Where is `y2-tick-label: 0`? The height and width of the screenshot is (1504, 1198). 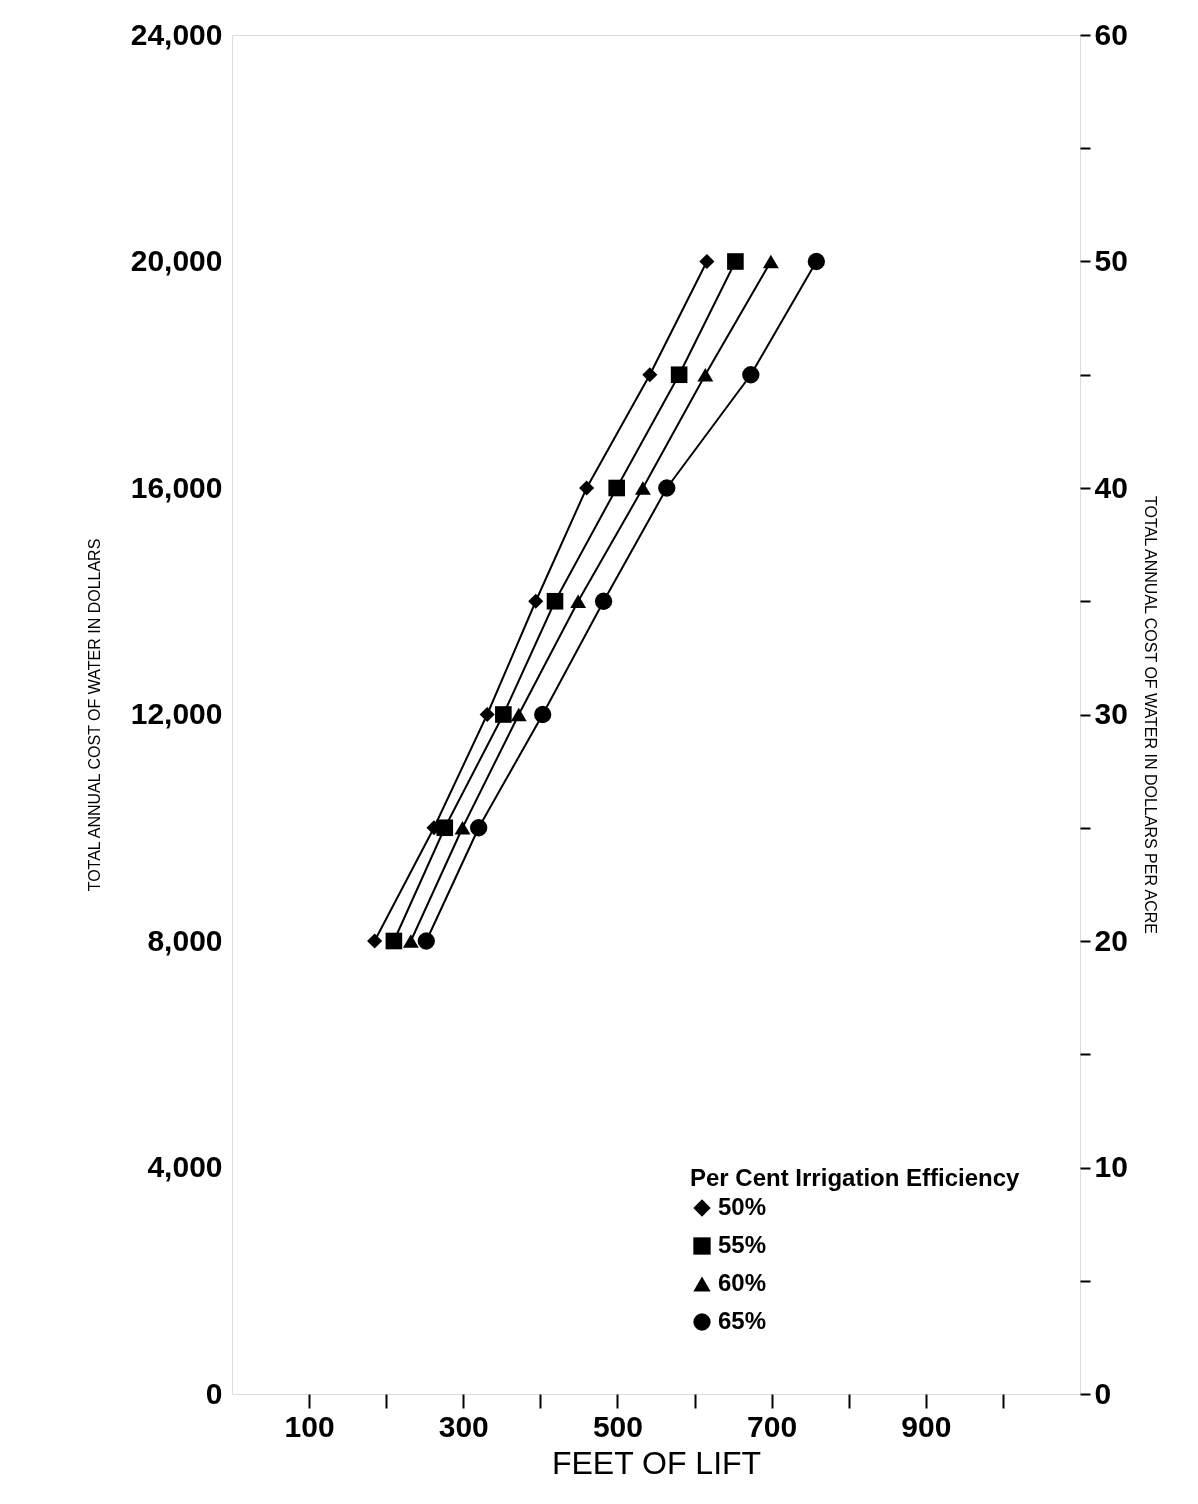
y2-tick-label: 0 is located at coordinates (1103, 1393).